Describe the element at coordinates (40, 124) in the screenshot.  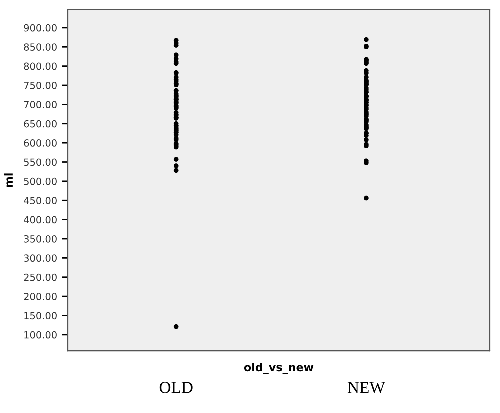
I see `y-tick-label: 650.00` at that location.